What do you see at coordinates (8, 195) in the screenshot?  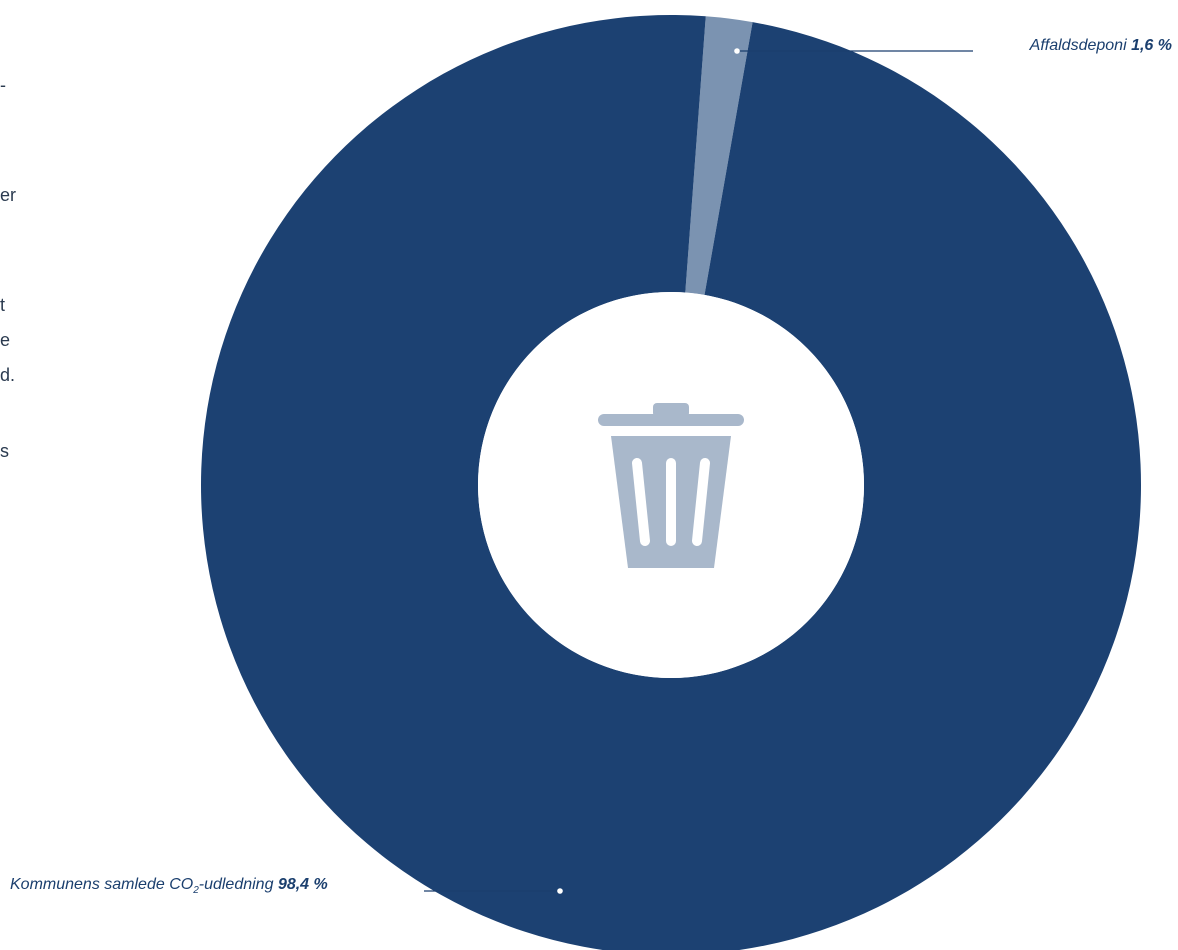 I see `text-fragment: er` at bounding box center [8, 195].